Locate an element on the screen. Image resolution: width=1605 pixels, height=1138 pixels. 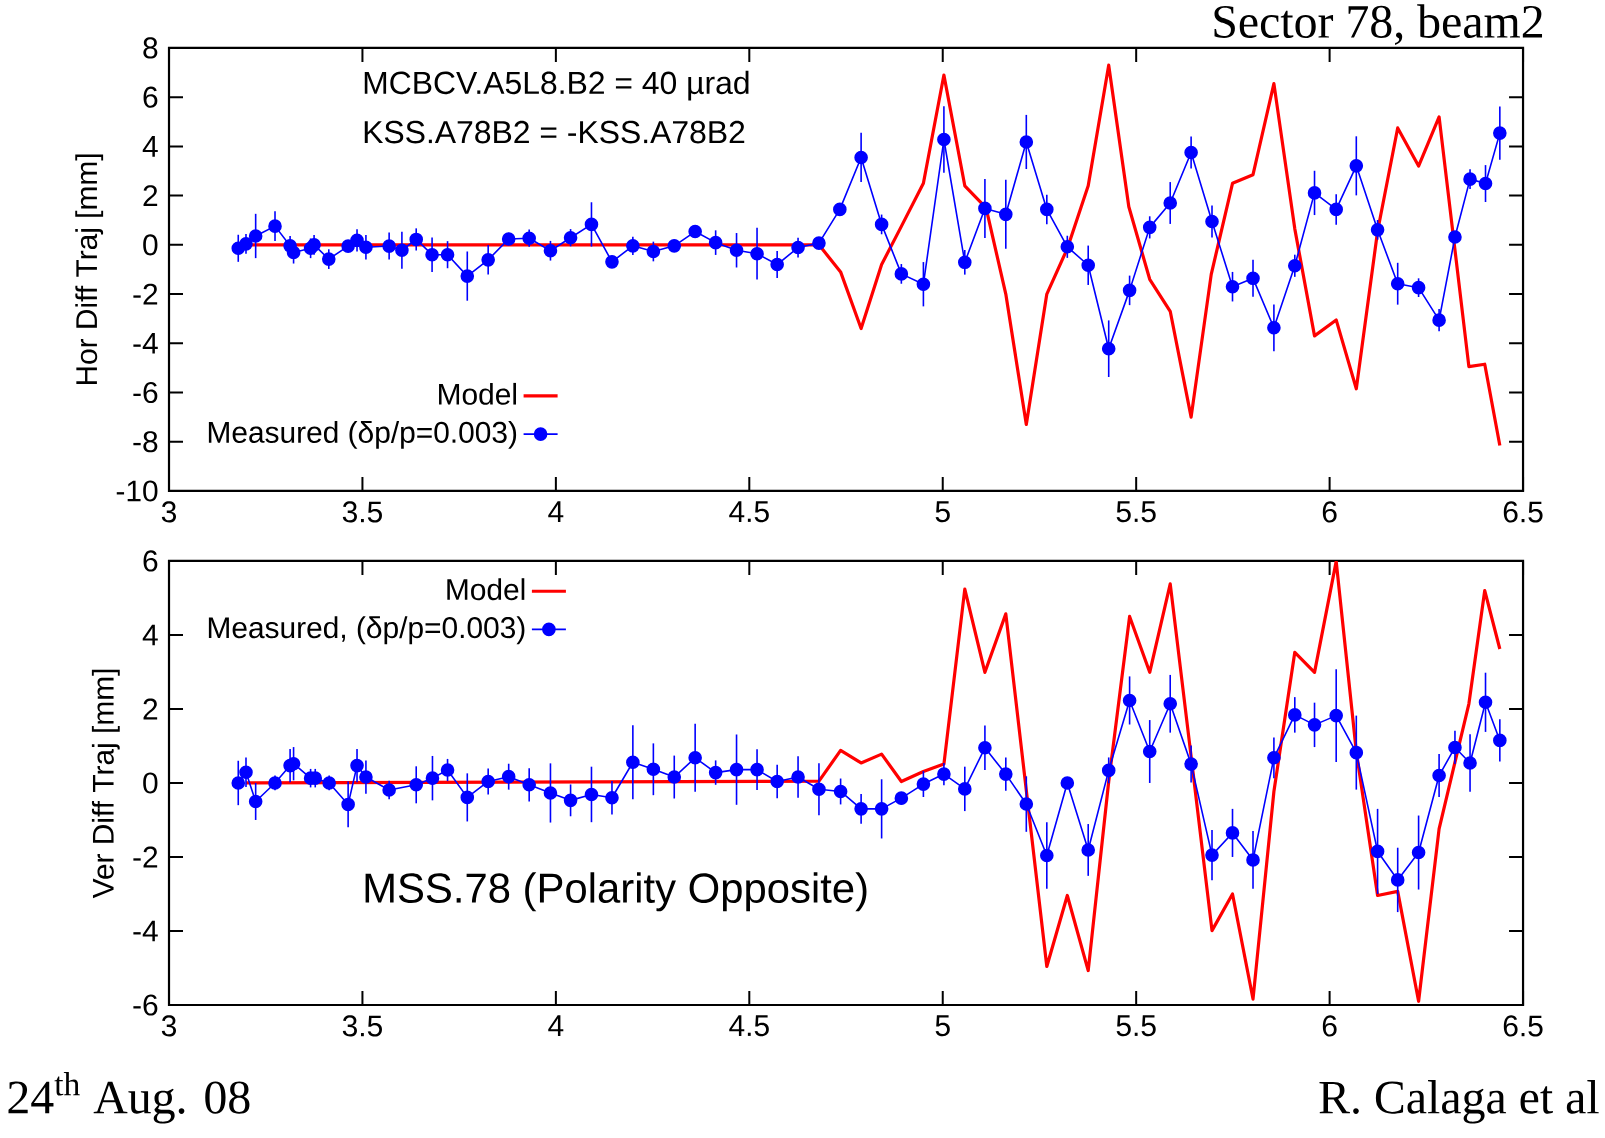
y-tick-label: -8 is located at coordinates (145, 442).